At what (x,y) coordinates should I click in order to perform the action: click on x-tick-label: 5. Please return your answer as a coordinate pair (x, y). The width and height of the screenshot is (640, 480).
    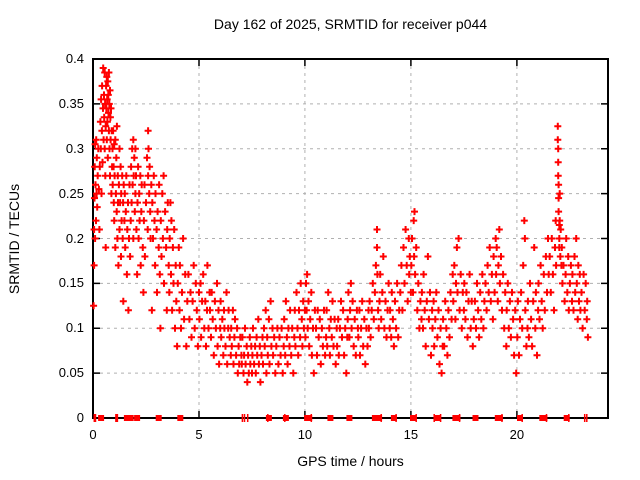
    Looking at the image, I should click on (199, 434).